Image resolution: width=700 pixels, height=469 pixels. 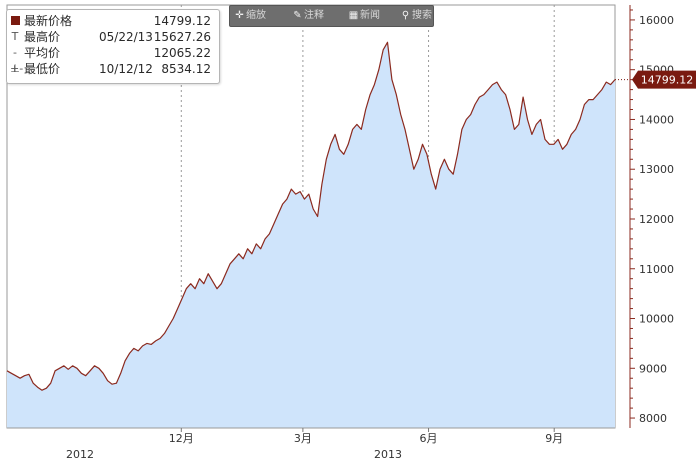 What do you see at coordinates (331, 16) in the screenshot?
I see `chart-toolbar: ✛ 缩放 ✎ 注释 ▦ 新闻 ⚲ 搜索` at bounding box center [331, 16].